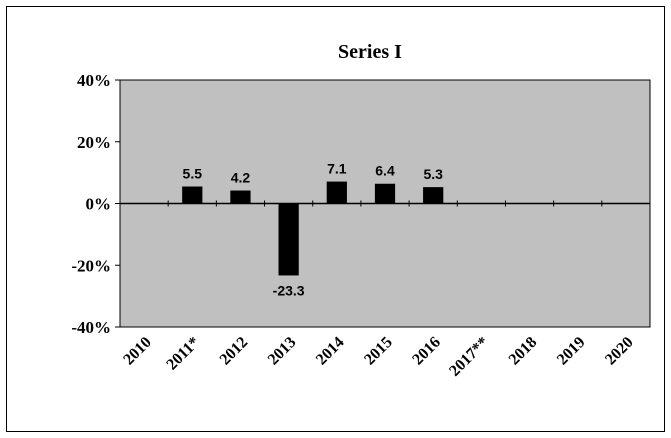 This screenshot has width=671, height=438. Describe the element at coordinates (330, 351) in the screenshot. I see `x-tick-label: 2014` at that location.